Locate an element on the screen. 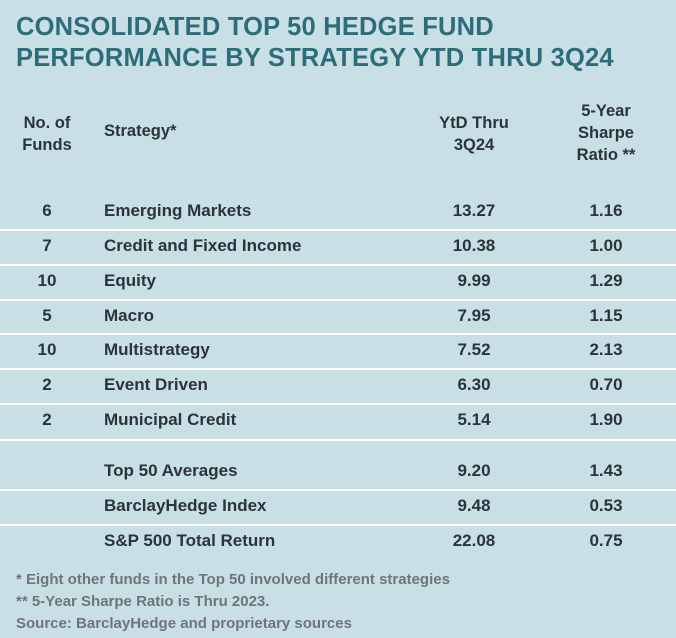  summary-row: Top 50 Averages 9.20 1.43 is located at coordinates (338, 471).